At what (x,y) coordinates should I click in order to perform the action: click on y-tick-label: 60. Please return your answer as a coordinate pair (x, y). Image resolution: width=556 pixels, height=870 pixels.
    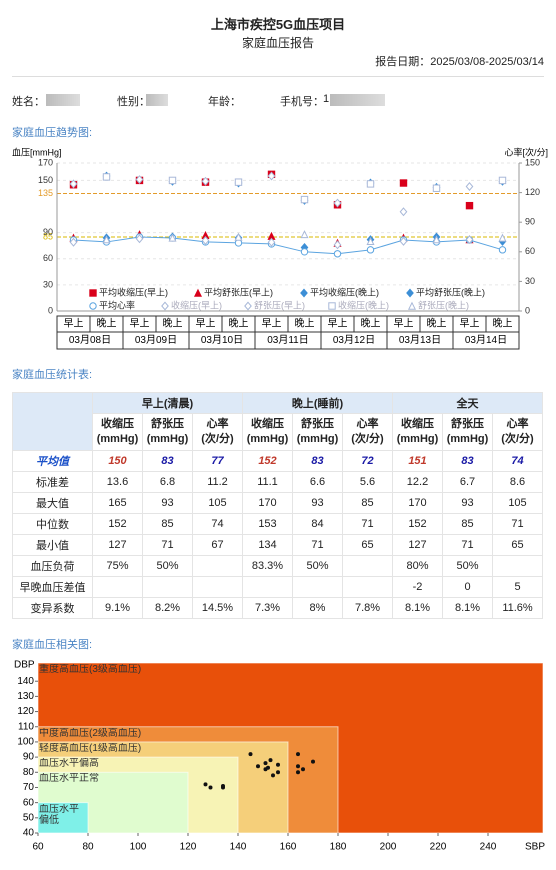
    Looking at the image, I should click on (29, 802).